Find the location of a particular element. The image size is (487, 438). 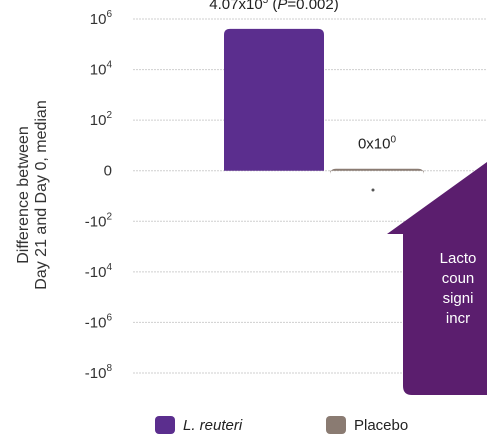

y-tick-label: 10² is located at coordinates (101, 119).